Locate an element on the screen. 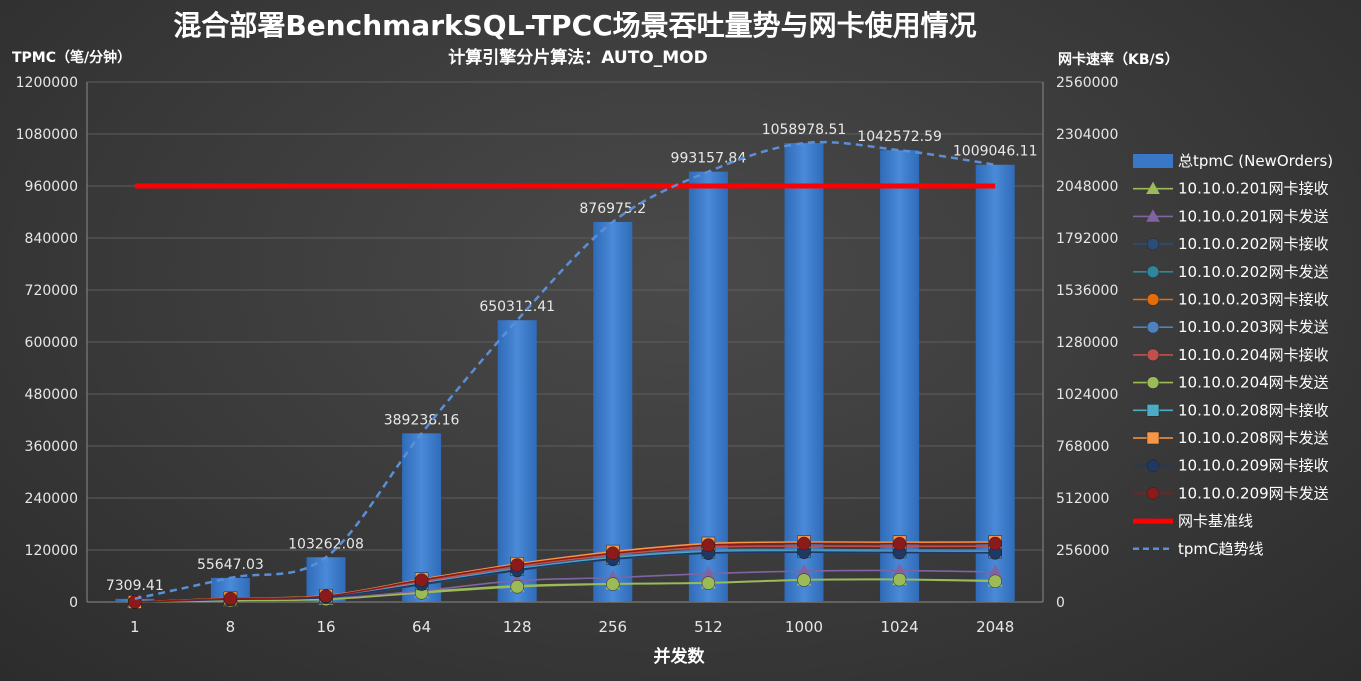 The width and height of the screenshot is (1361, 681). bar-value-label: 389238.16 is located at coordinates (422, 420).